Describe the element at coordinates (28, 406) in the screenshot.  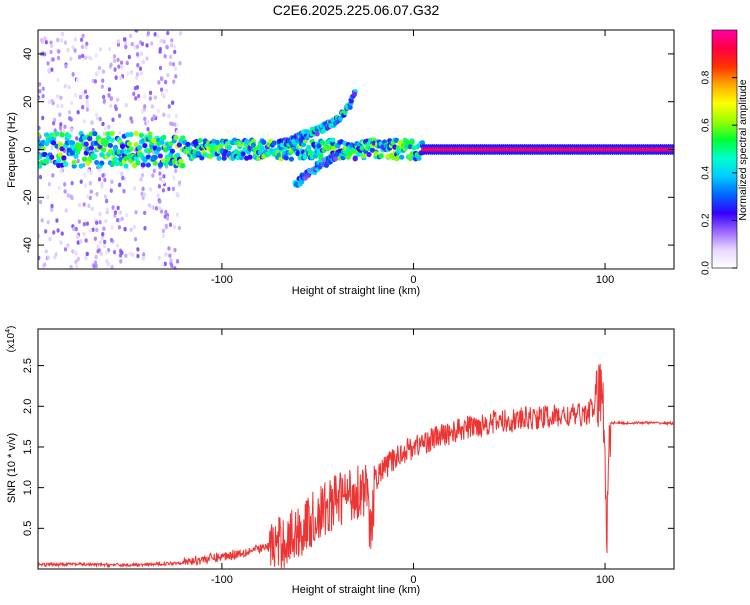
I see `snr-ytick-label: 2.0` at that location.